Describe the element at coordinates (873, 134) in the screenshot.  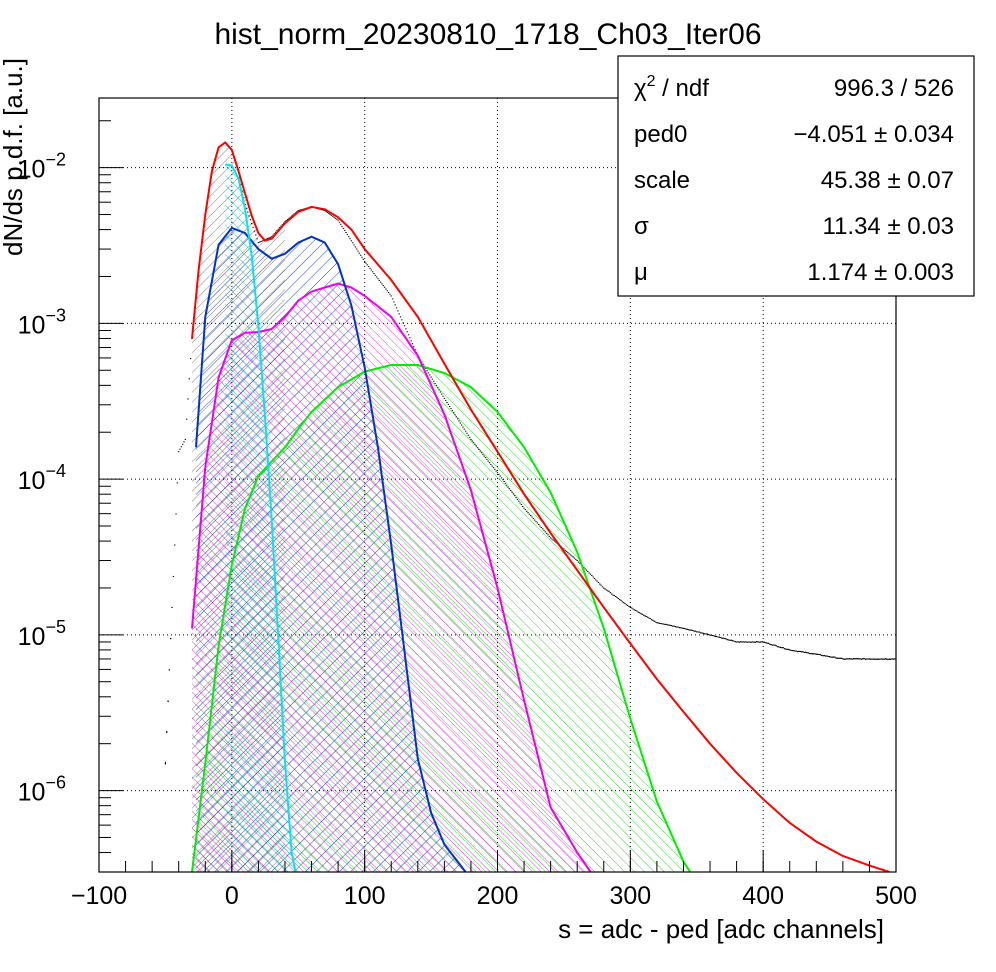
I see `stats-value: −4.051 ± 0.034` at that location.